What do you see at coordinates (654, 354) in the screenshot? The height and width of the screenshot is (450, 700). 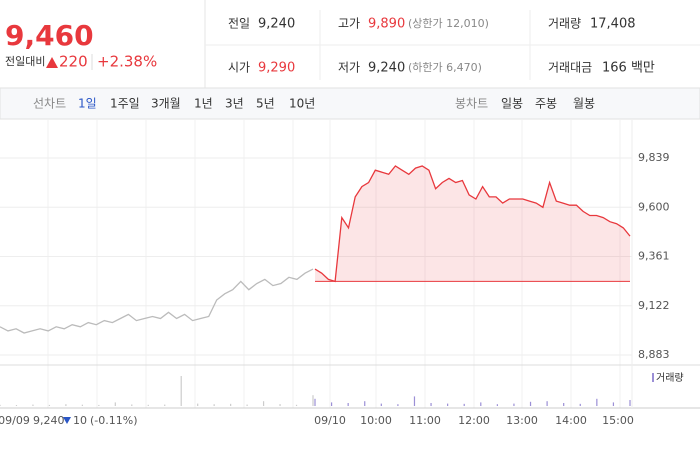 I see `y-tick-label: 8,883` at bounding box center [654, 354].